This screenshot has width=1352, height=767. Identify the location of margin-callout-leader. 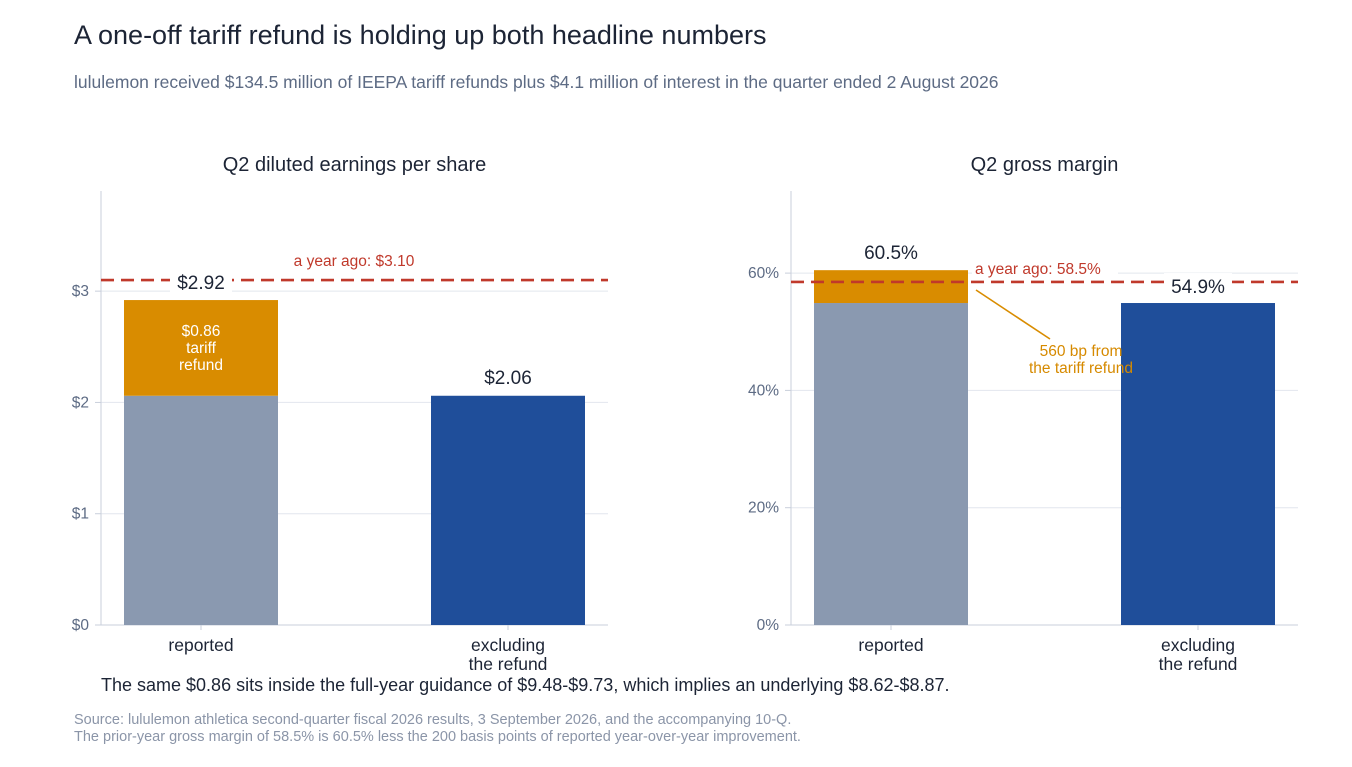
(1013, 314).